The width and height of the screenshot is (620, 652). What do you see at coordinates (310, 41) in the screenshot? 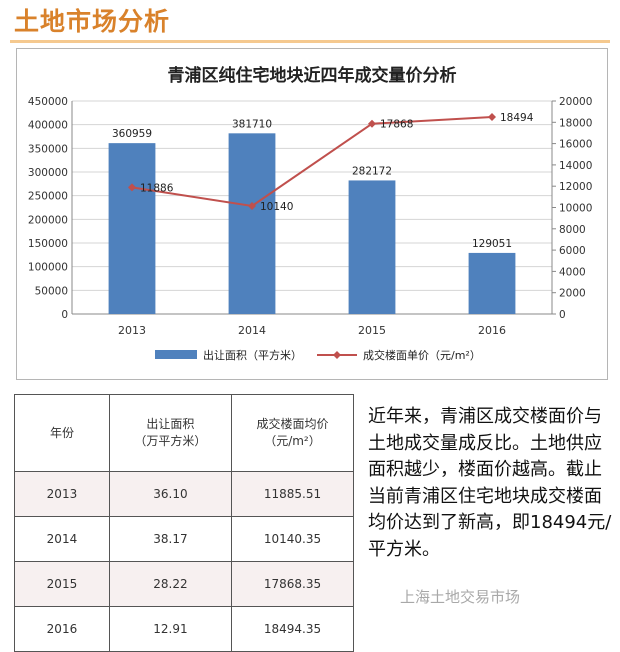
I see `title-underline` at bounding box center [310, 41].